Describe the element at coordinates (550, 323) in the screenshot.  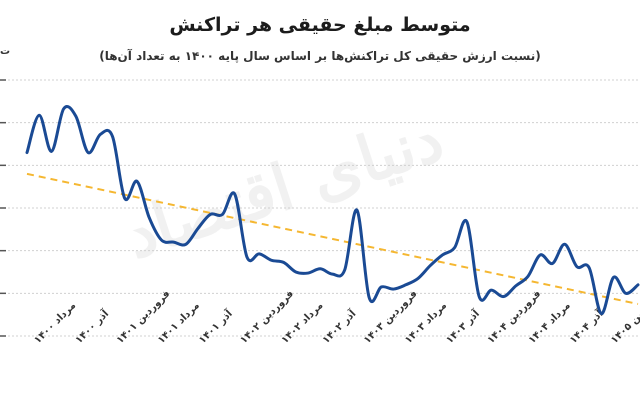
I see `x-tick-label: مرداد ۱۴۰۴` at that location.